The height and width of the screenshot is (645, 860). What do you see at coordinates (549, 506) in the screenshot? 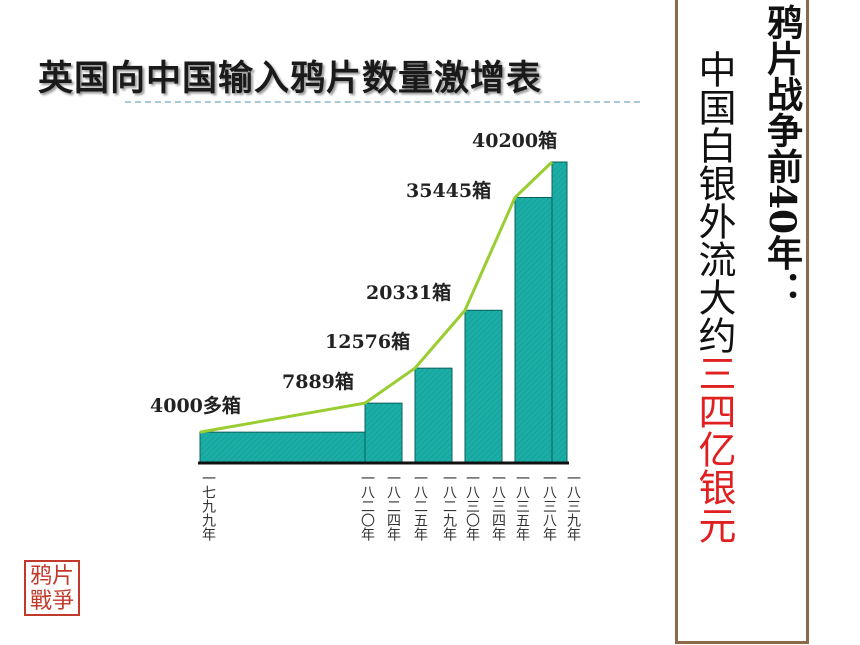
I see `year-label: 一八三八年` at bounding box center [549, 506].